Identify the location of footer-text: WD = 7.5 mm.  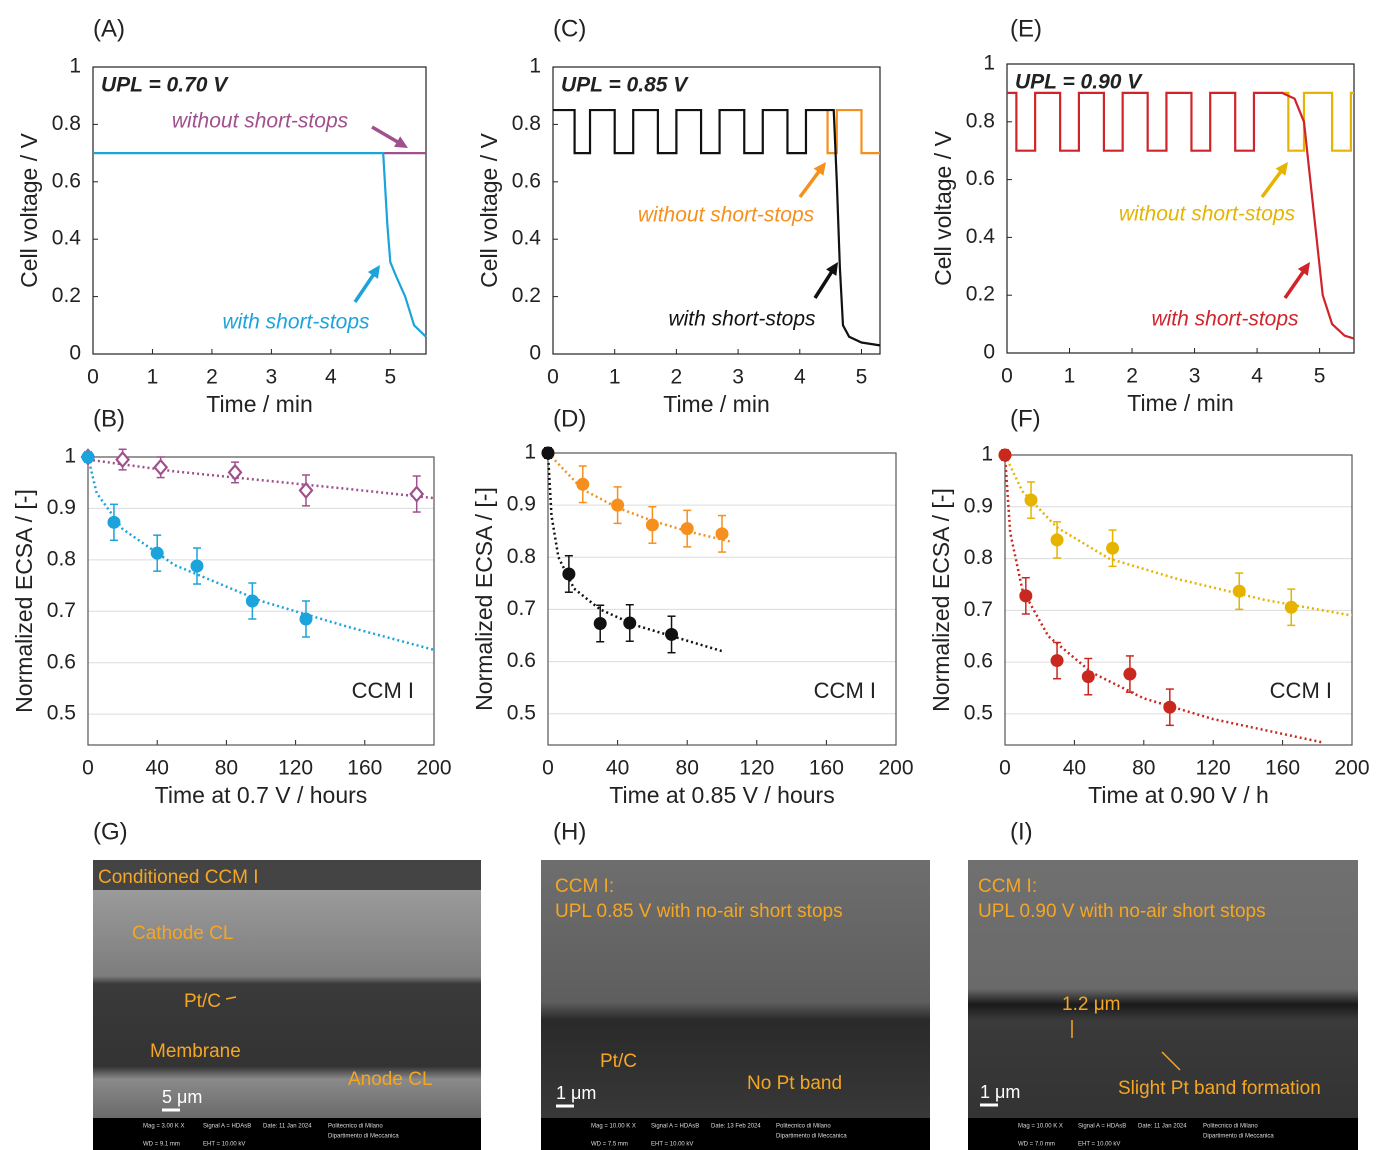
(609, 1145).